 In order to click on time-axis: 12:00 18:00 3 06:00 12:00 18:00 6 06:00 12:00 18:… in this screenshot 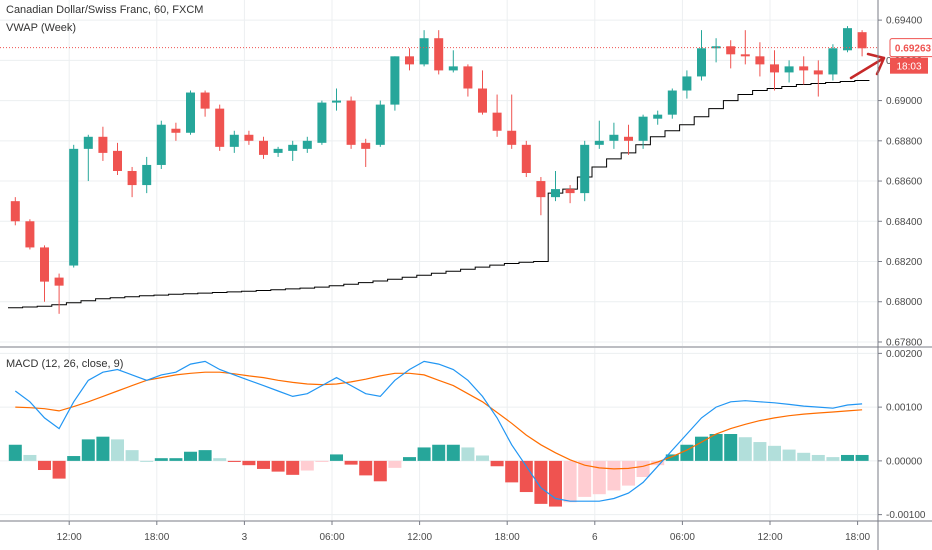, I will do `click(464, 532)`.